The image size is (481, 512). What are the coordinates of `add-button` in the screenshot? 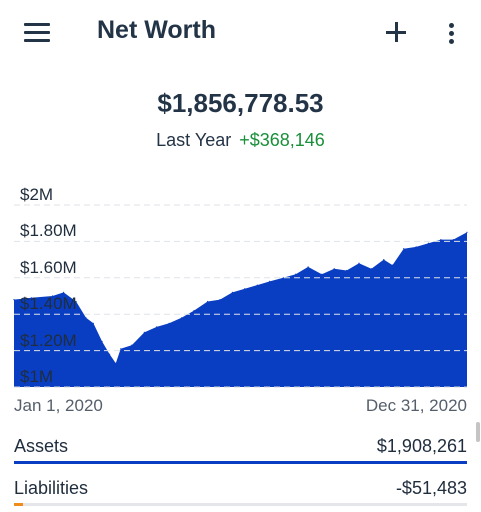 It's located at (397, 33).